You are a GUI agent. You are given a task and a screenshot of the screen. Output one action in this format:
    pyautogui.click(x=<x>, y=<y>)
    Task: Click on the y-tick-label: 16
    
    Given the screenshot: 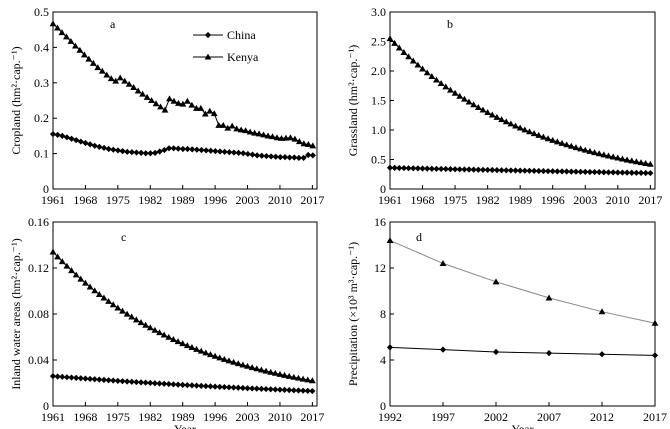 What is the action you would take?
    pyautogui.click(x=380, y=222)
    